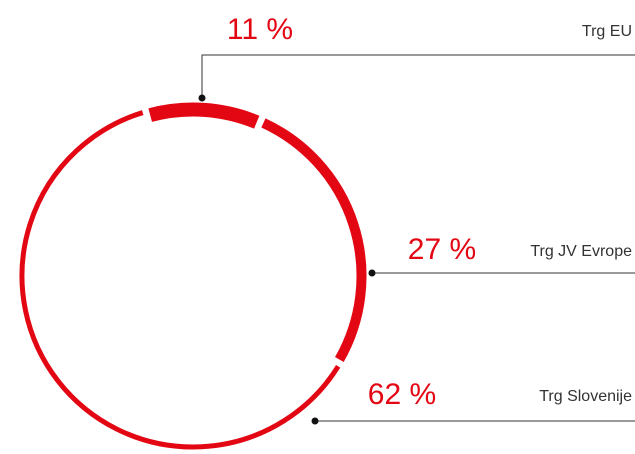 Image resolution: width=635 pixels, height=454 pixels. Describe the element at coordinates (607, 31) in the screenshot. I see `category-label: Trg EU` at that location.